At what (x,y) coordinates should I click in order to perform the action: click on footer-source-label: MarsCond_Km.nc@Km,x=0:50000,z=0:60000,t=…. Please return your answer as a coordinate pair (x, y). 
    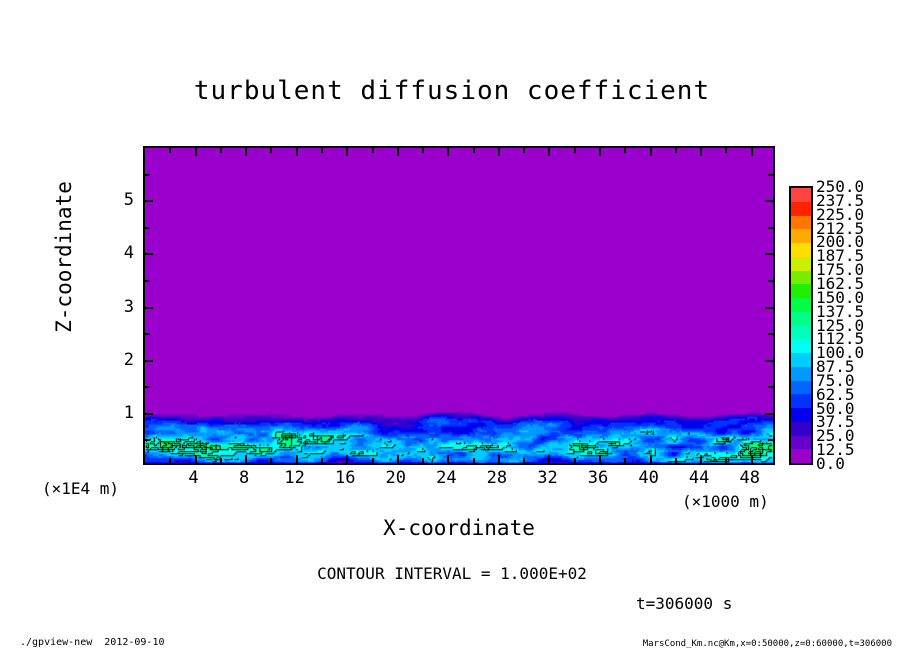
    Looking at the image, I should click on (767, 644).